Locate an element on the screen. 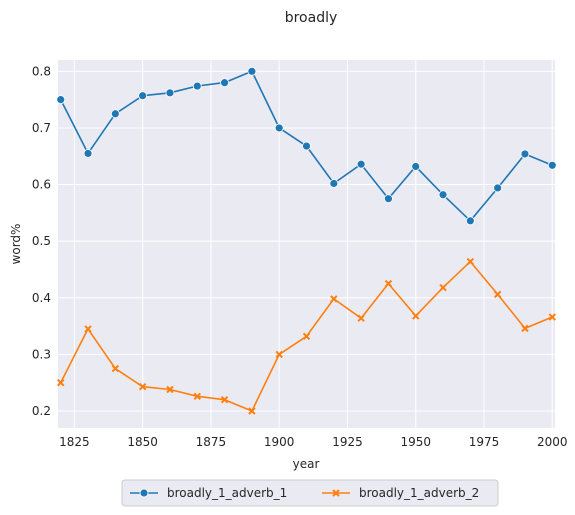 The image size is (575, 515). x-tick-label: 1825 is located at coordinates (74, 442).